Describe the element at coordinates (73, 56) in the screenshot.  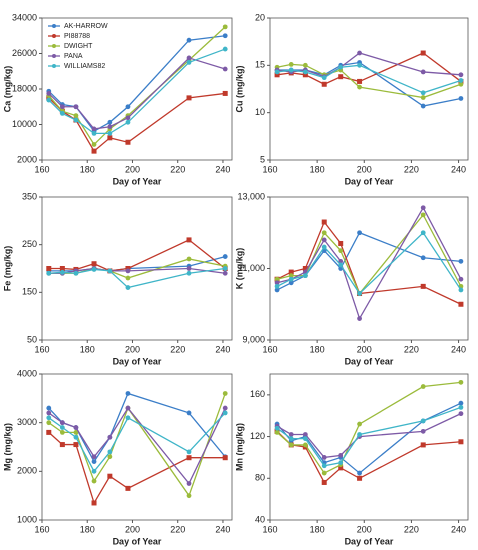
I see `legend-label: PANA` at that location.